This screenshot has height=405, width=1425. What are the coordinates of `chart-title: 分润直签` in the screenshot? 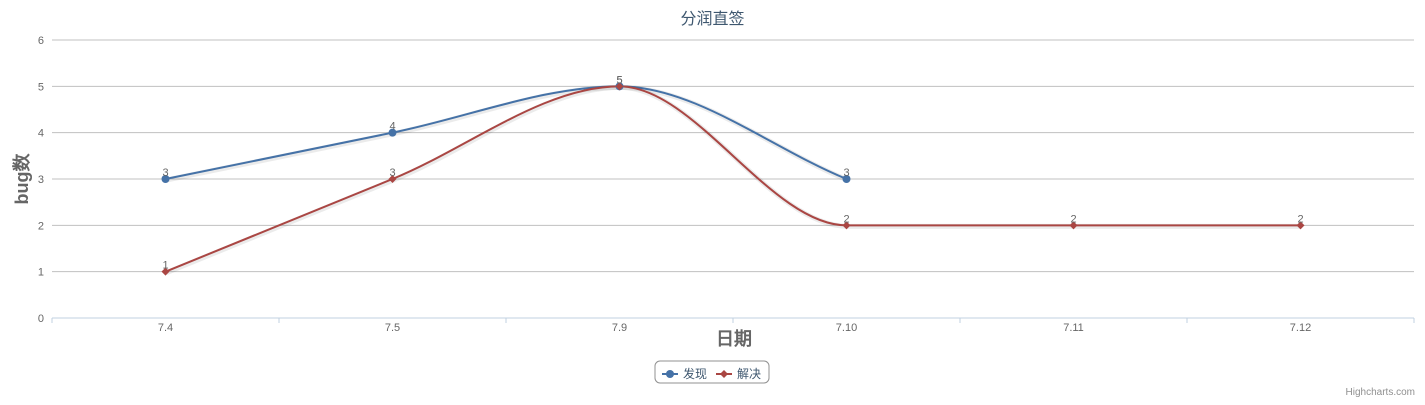 It's located at (712, 19).